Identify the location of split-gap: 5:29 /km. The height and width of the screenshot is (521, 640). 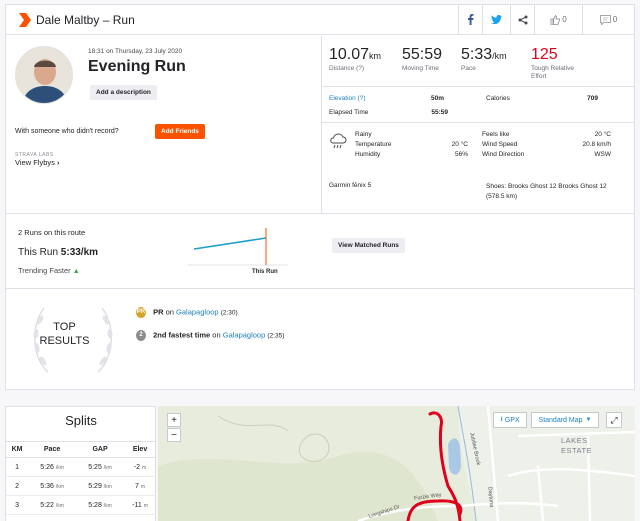
(100, 486).